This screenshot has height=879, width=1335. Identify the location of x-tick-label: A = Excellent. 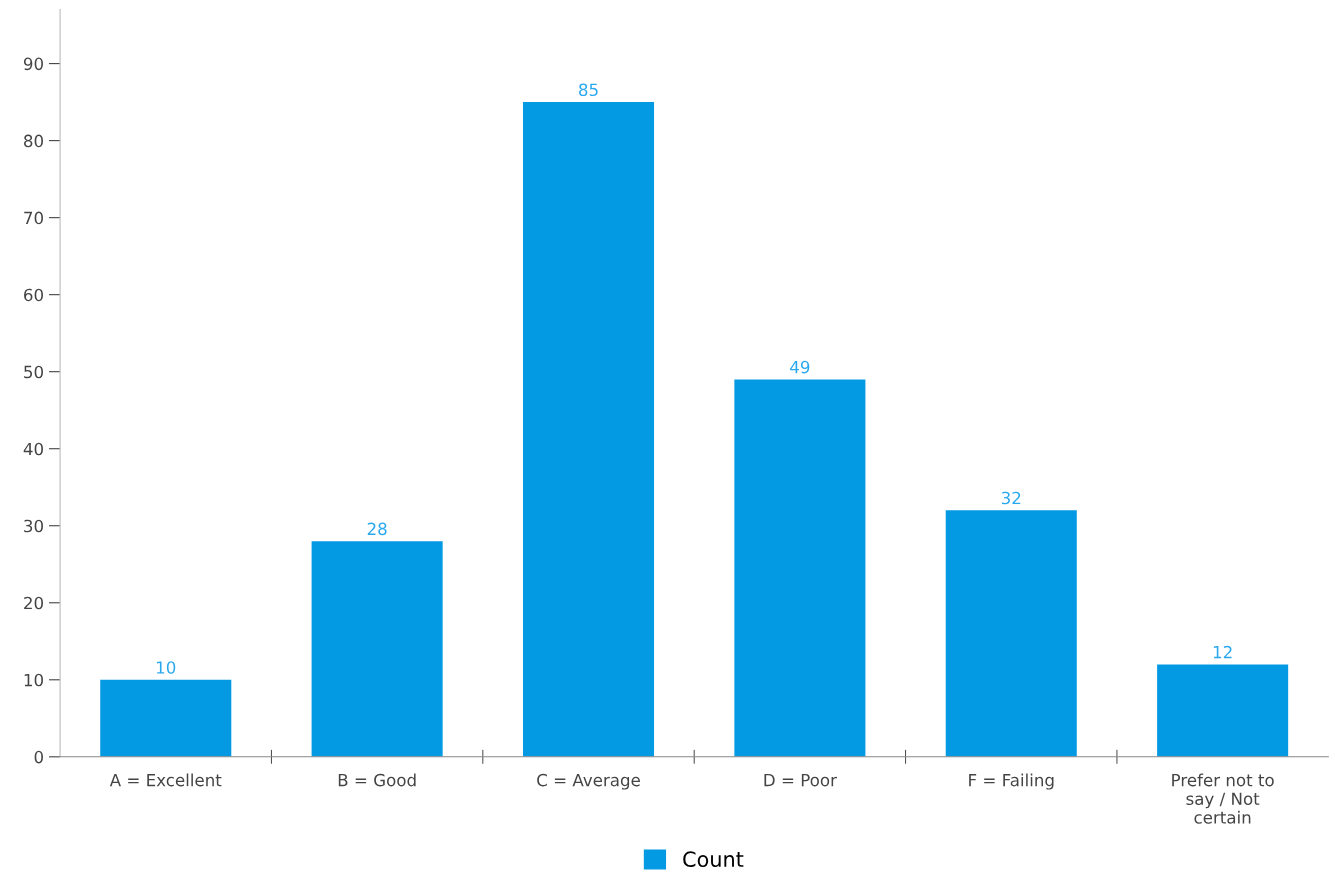
(165, 780).